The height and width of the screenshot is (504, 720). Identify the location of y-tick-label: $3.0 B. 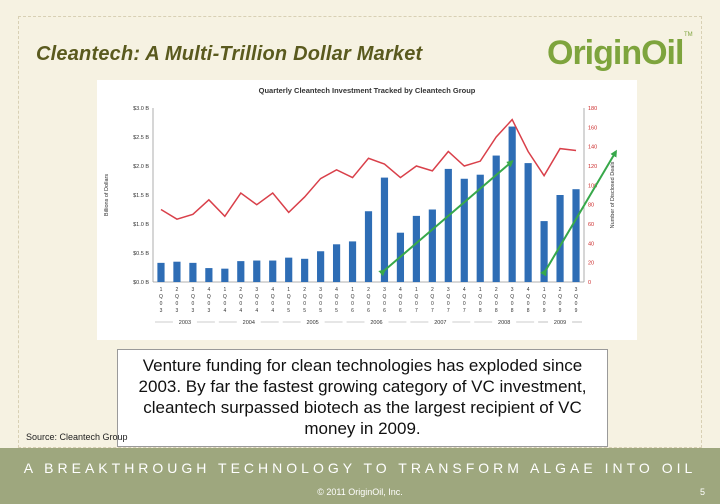
(141, 109).